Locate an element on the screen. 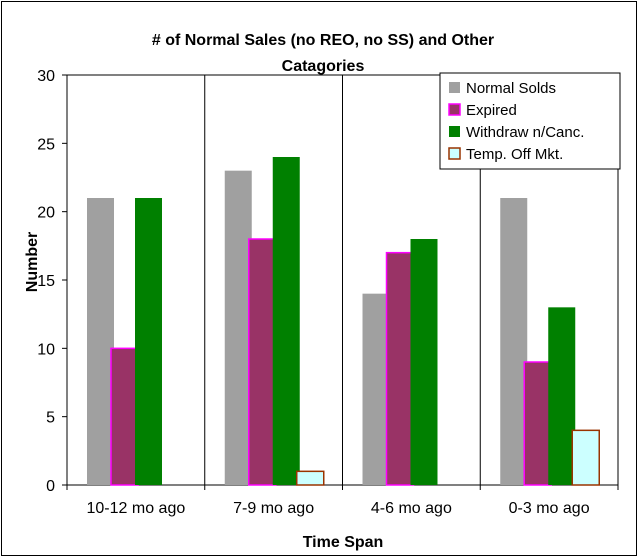  x-tick-label: 4-6 mo ago is located at coordinates (411, 508).